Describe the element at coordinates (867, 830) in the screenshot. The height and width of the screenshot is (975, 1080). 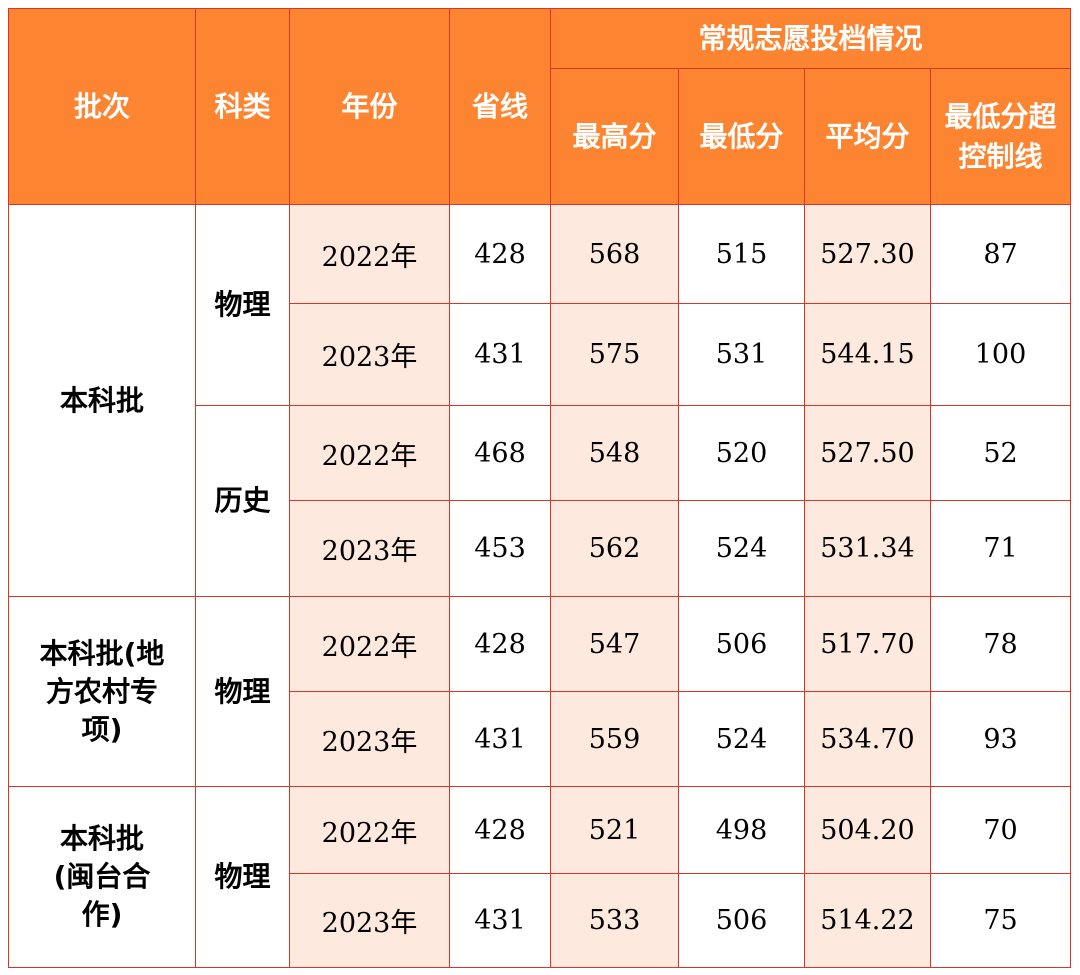
I see `avg-score-cell: 504.20` at that location.